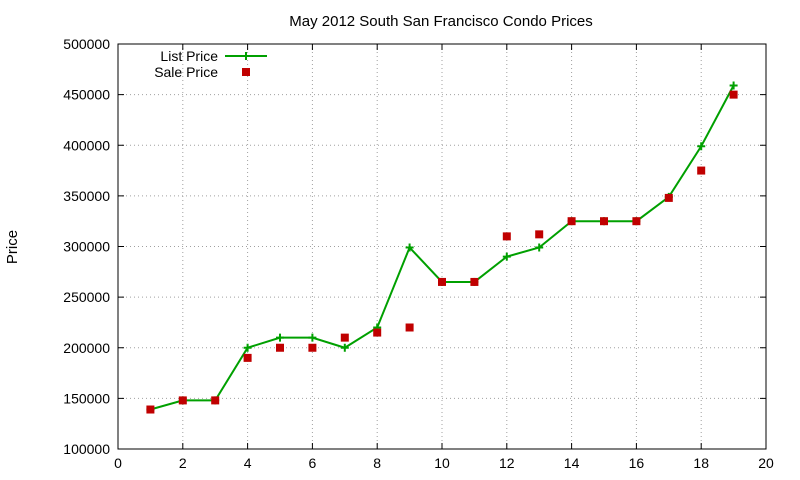 The height and width of the screenshot is (480, 800). What do you see at coordinates (118, 463) in the screenshot?
I see `x-tick-label: 0` at bounding box center [118, 463].